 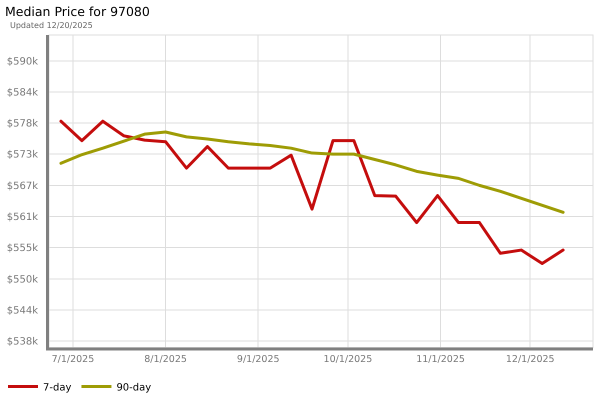 I want to click on x-tick-label: 9/1/2025, so click(x=258, y=359).